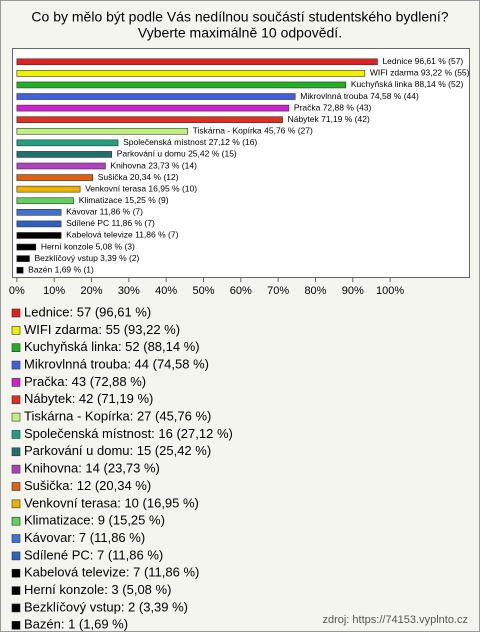 This screenshot has height=632, width=480. I want to click on x-tick-label: 80%, so click(315, 291).